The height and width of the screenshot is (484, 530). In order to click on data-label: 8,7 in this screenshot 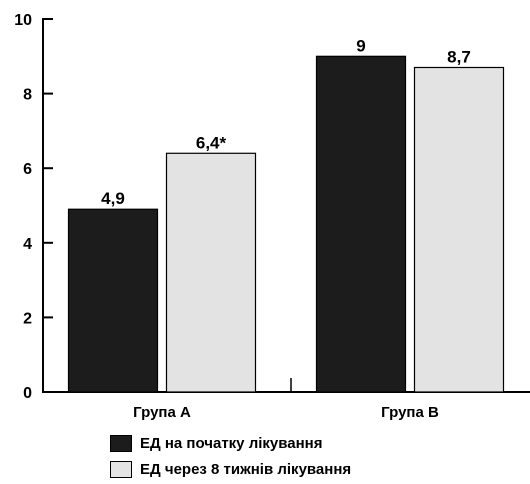, I will do `click(459, 56)`.